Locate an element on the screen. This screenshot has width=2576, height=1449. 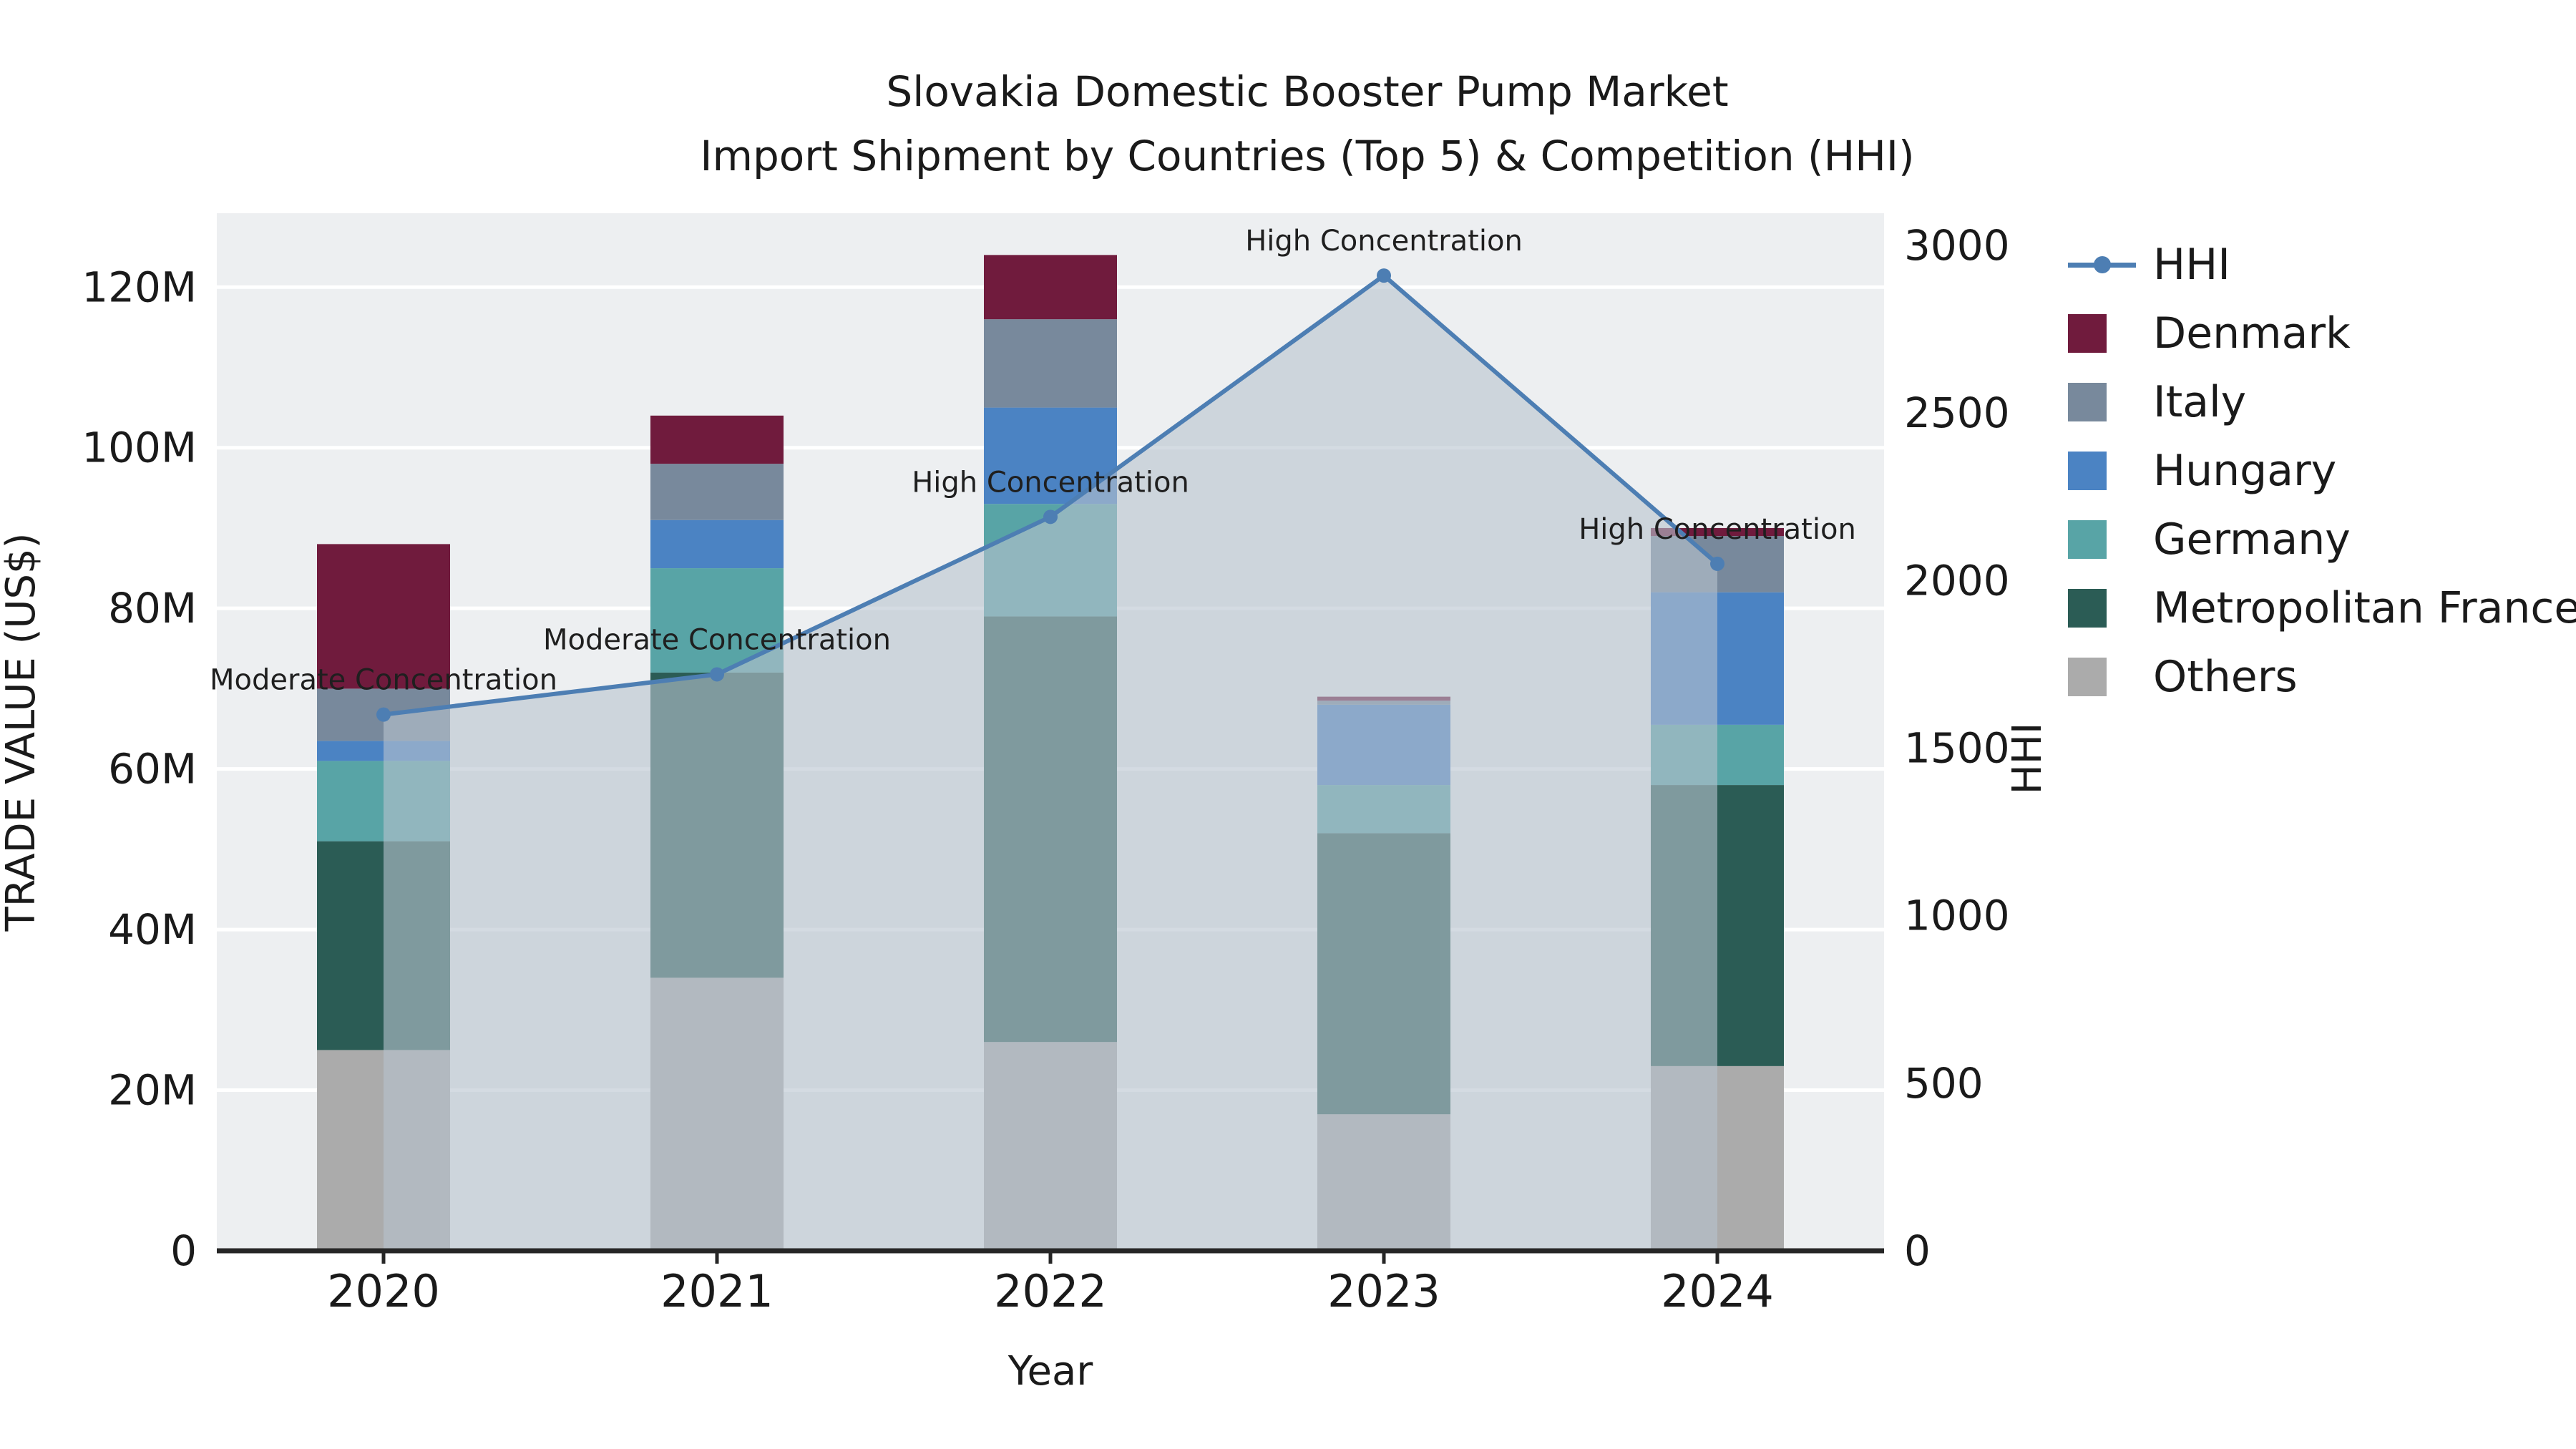
annotation-2023: High Concentration is located at coordinates (1384, 241).